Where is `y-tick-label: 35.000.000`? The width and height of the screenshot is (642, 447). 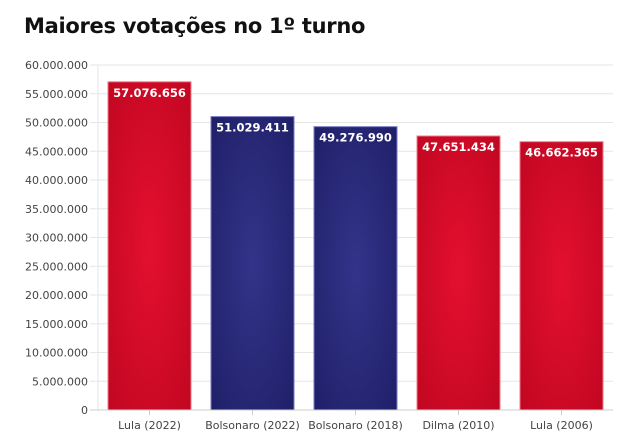
y-tick-label: 35.000.000 is located at coordinates (56, 209).